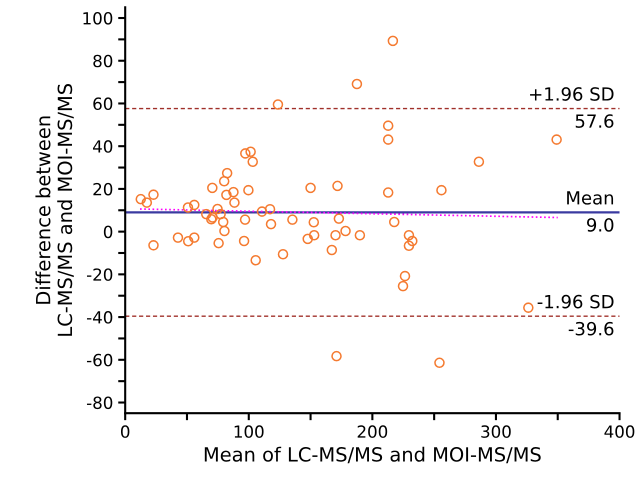 The height and width of the screenshot is (489, 642). Describe the element at coordinates (102, 61) in the screenshot. I see `y-tick-label: 80` at that location.